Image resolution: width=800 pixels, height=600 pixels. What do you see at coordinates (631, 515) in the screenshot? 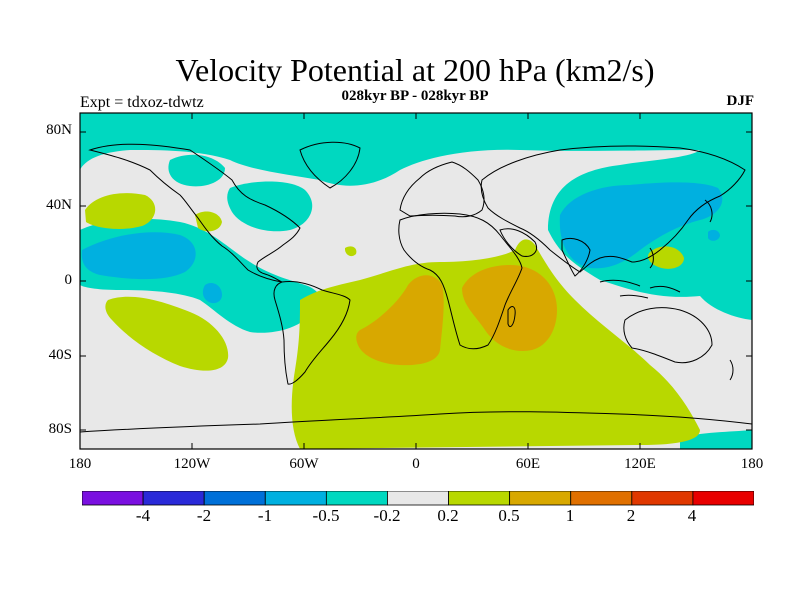
I see `colorbar-tick-label: 2` at bounding box center [631, 515].